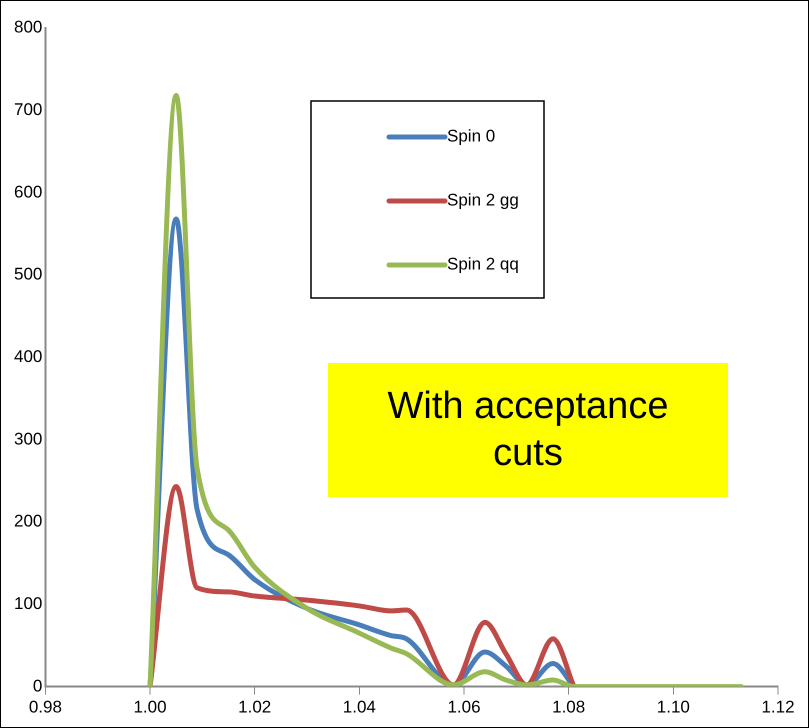 The width and height of the screenshot is (809, 728). I want to click on x-tick-label: 1.12, so click(778, 706).